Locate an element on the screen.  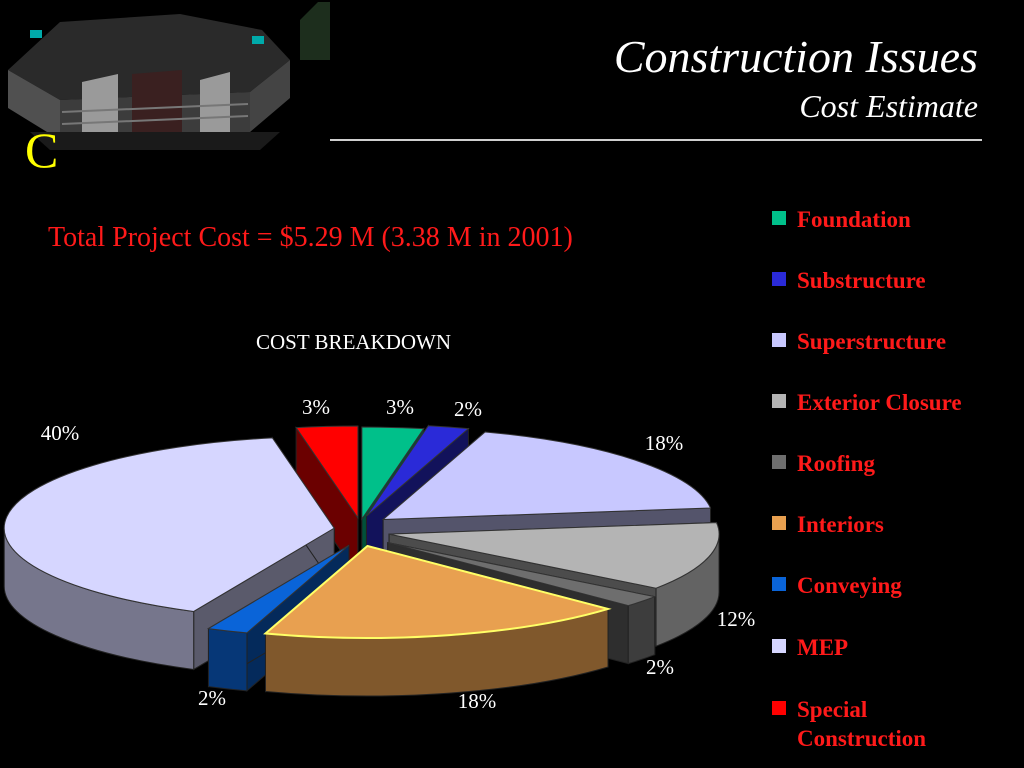
legend-label: Special Construction is located at coordinates (862, 724).